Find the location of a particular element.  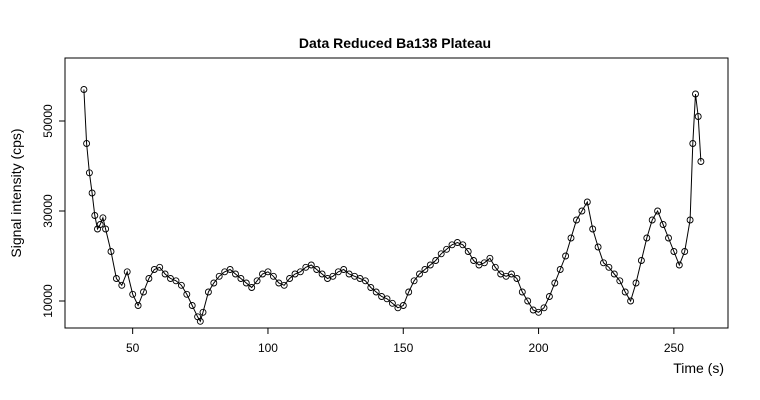

x-tick-label: 200 is located at coordinates (539, 348).